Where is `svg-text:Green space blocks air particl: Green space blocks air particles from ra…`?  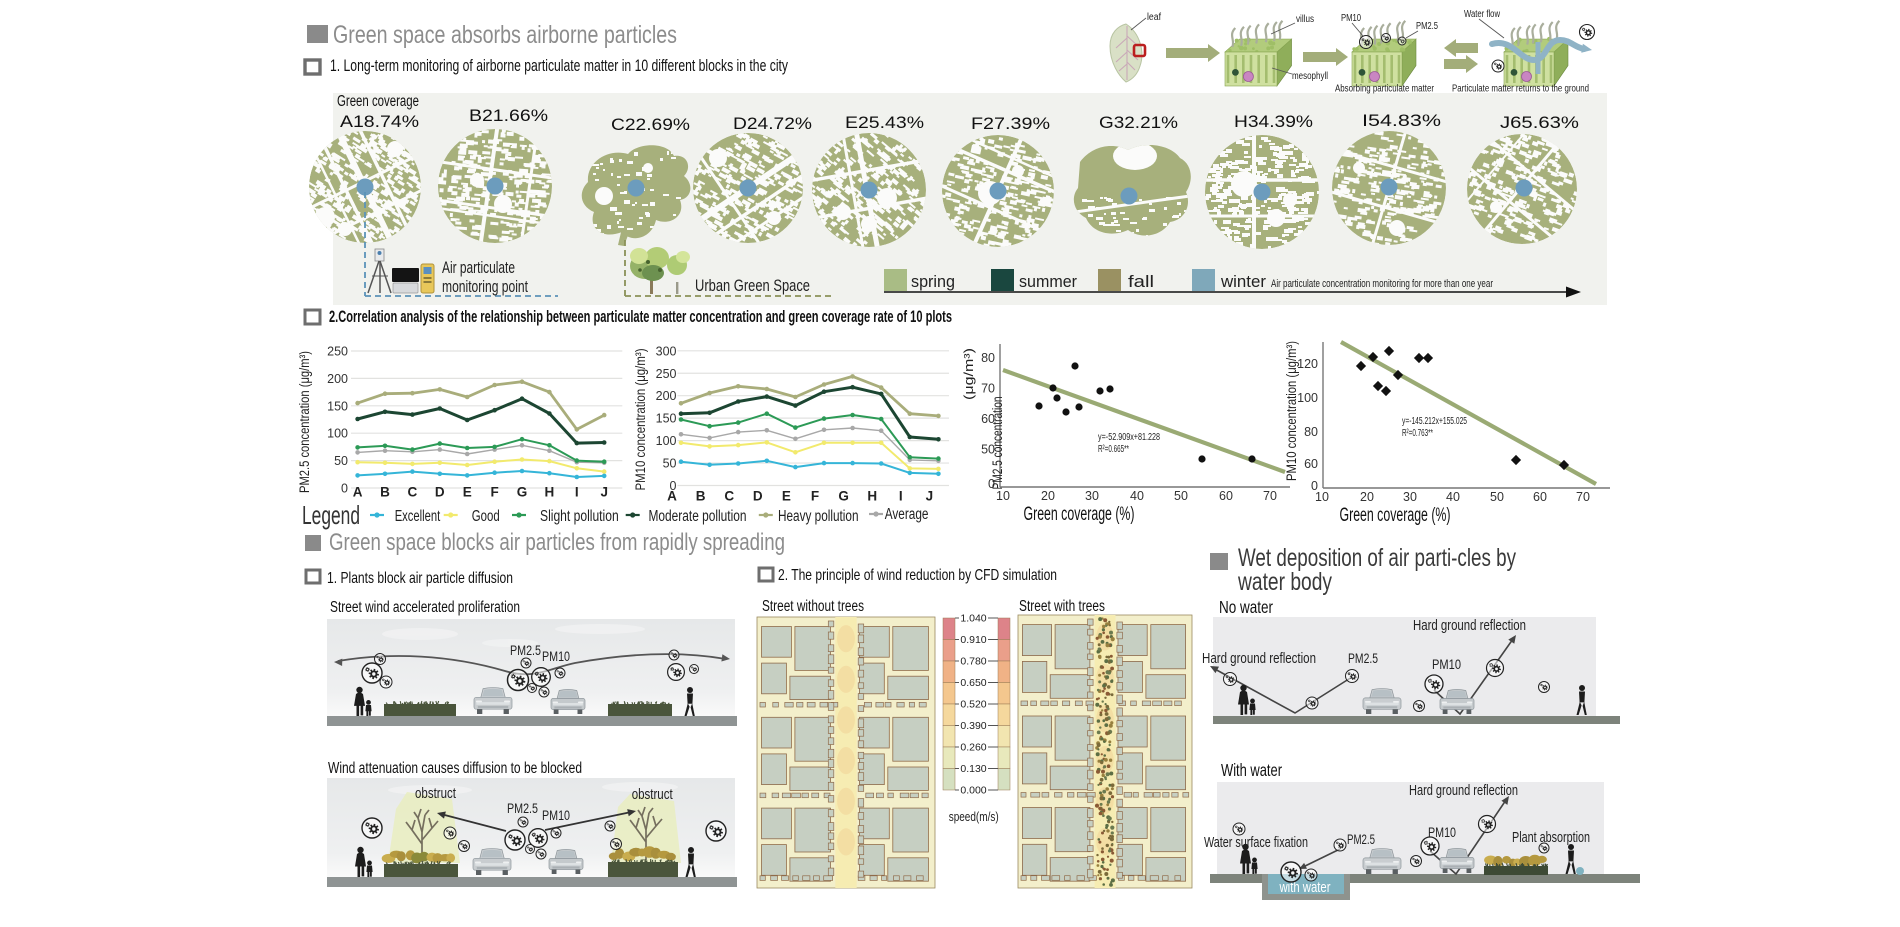
svg-text:Green space blocks air particl: Green space blocks air particles from ra… is located at coordinates (557, 542).